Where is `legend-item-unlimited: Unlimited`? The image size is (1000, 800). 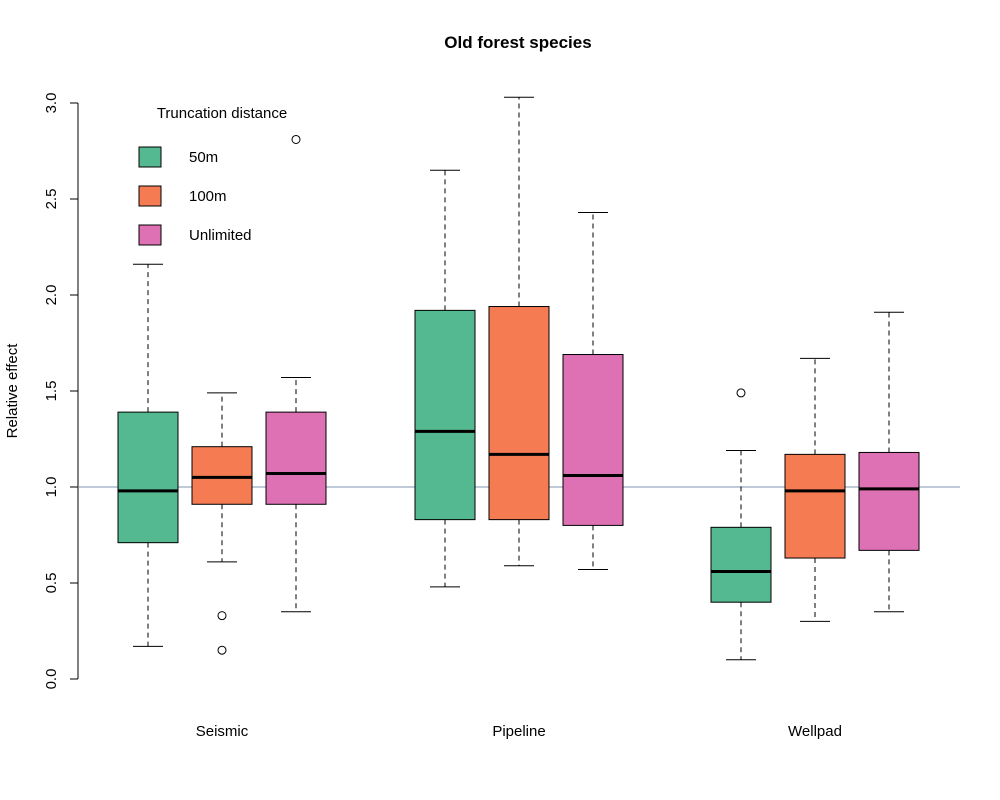
legend-item-unlimited: Unlimited is located at coordinates (195, 235).